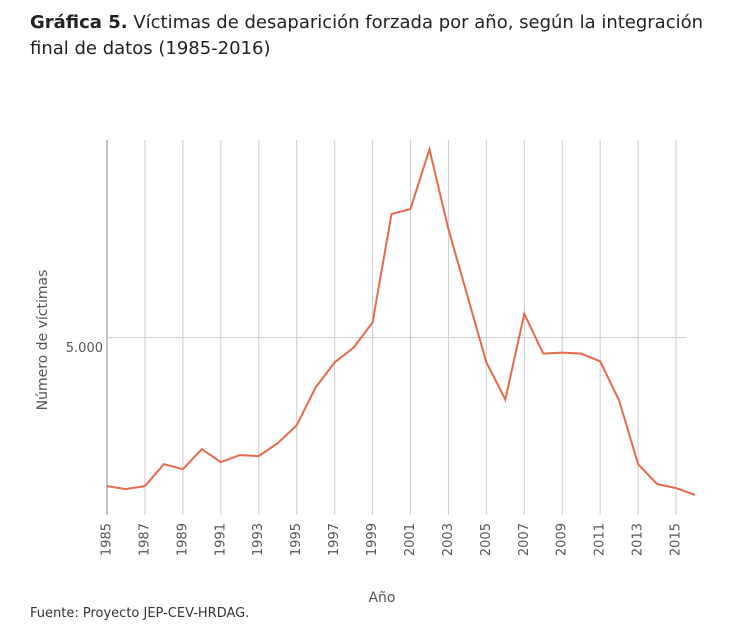 This screenshot has width=745, height=643. What do you see at coordinates (220, 539) in the screenshot?
I see `x-tick-label: 1991` at bounding box center [220, 539].